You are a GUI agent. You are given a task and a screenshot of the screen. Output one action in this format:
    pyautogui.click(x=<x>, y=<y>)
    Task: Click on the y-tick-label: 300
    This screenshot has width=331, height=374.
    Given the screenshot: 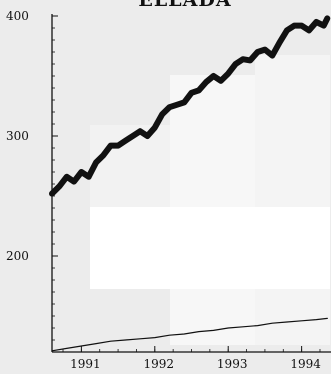 What is the action you would take?
    pyautogui.click(x=17, y=136)
    